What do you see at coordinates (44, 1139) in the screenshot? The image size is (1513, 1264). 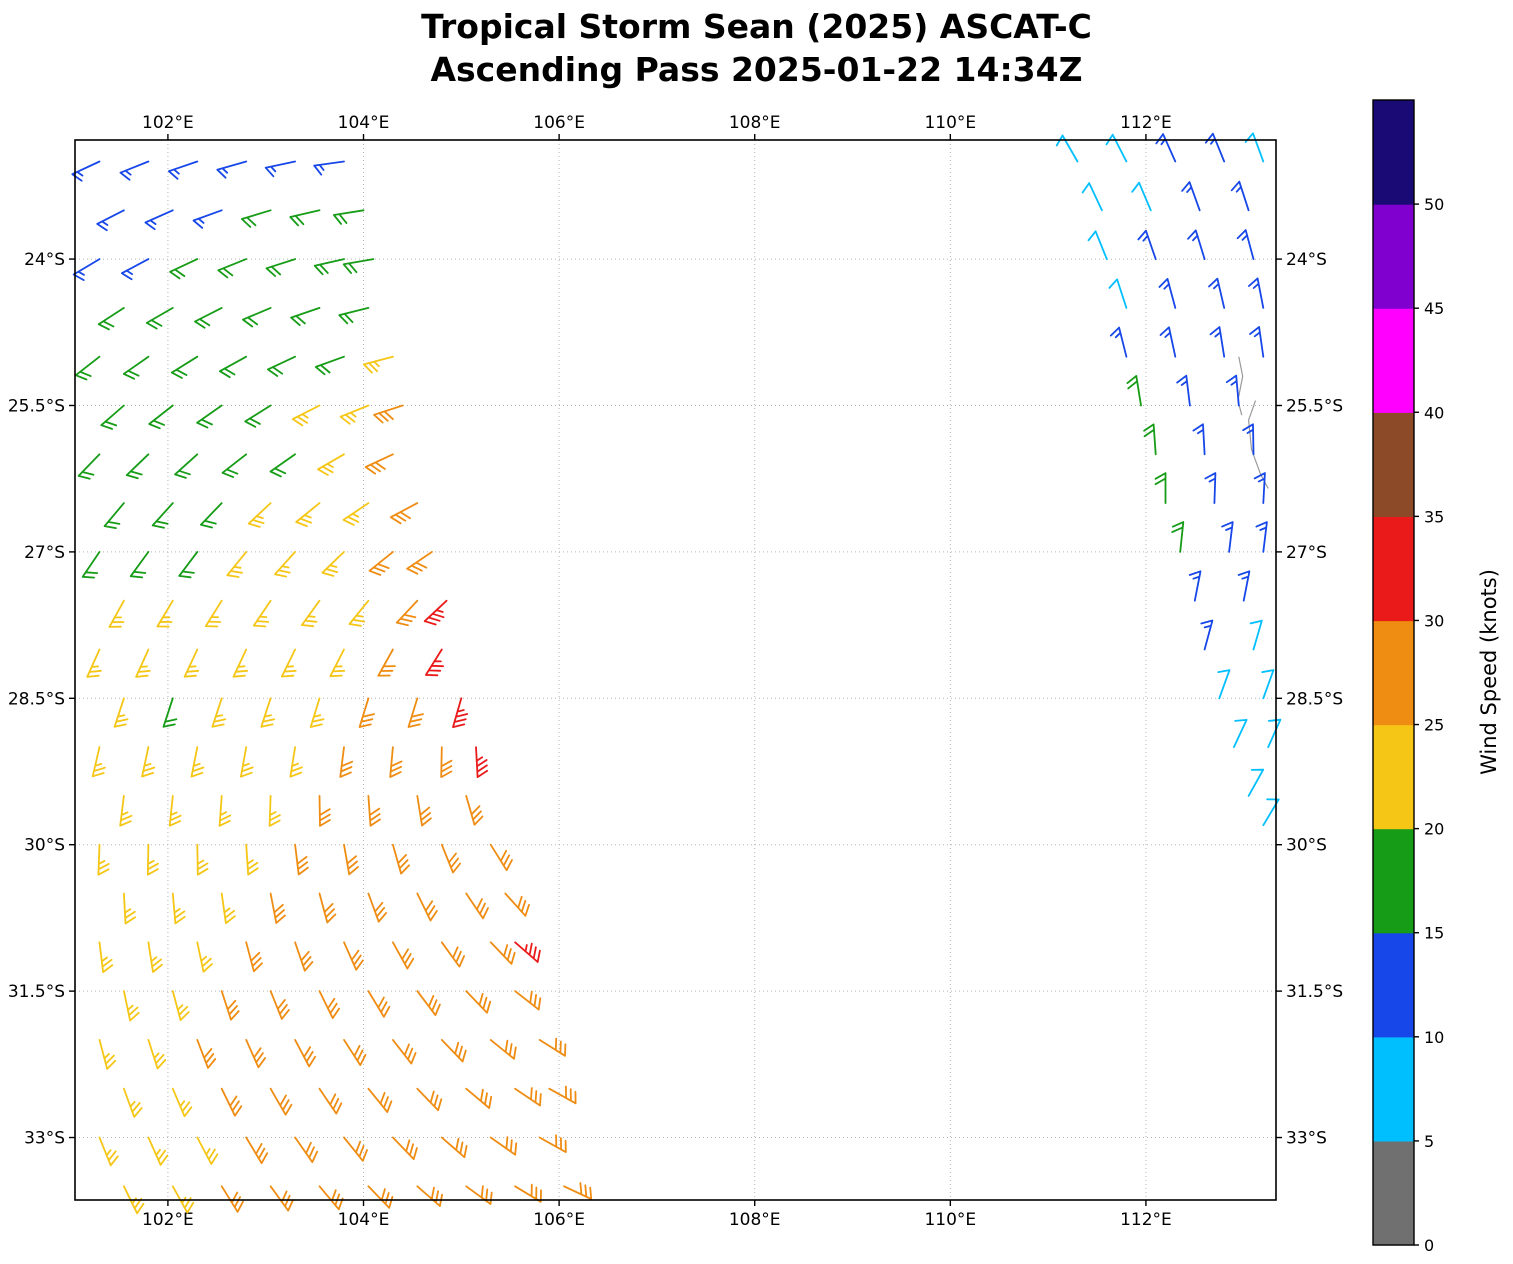 I see `lat-tick-label-left: 33°S` at bounding box center [44, 1139].